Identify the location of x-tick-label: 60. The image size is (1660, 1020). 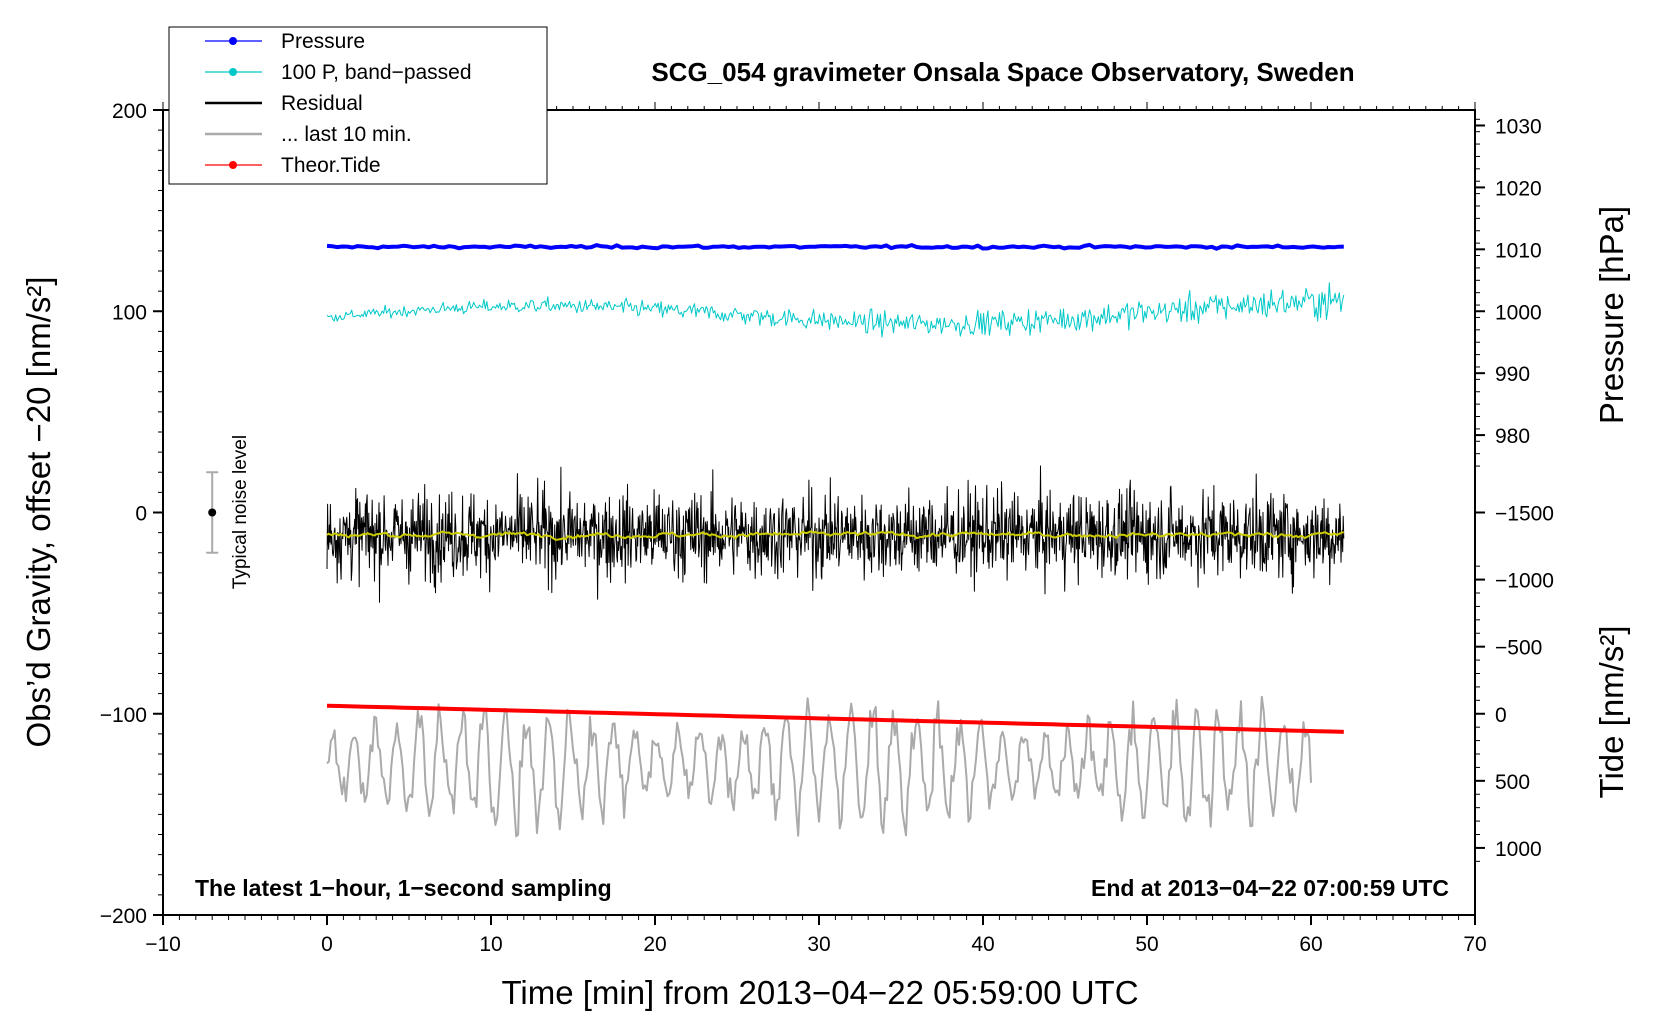
(1310, 944).